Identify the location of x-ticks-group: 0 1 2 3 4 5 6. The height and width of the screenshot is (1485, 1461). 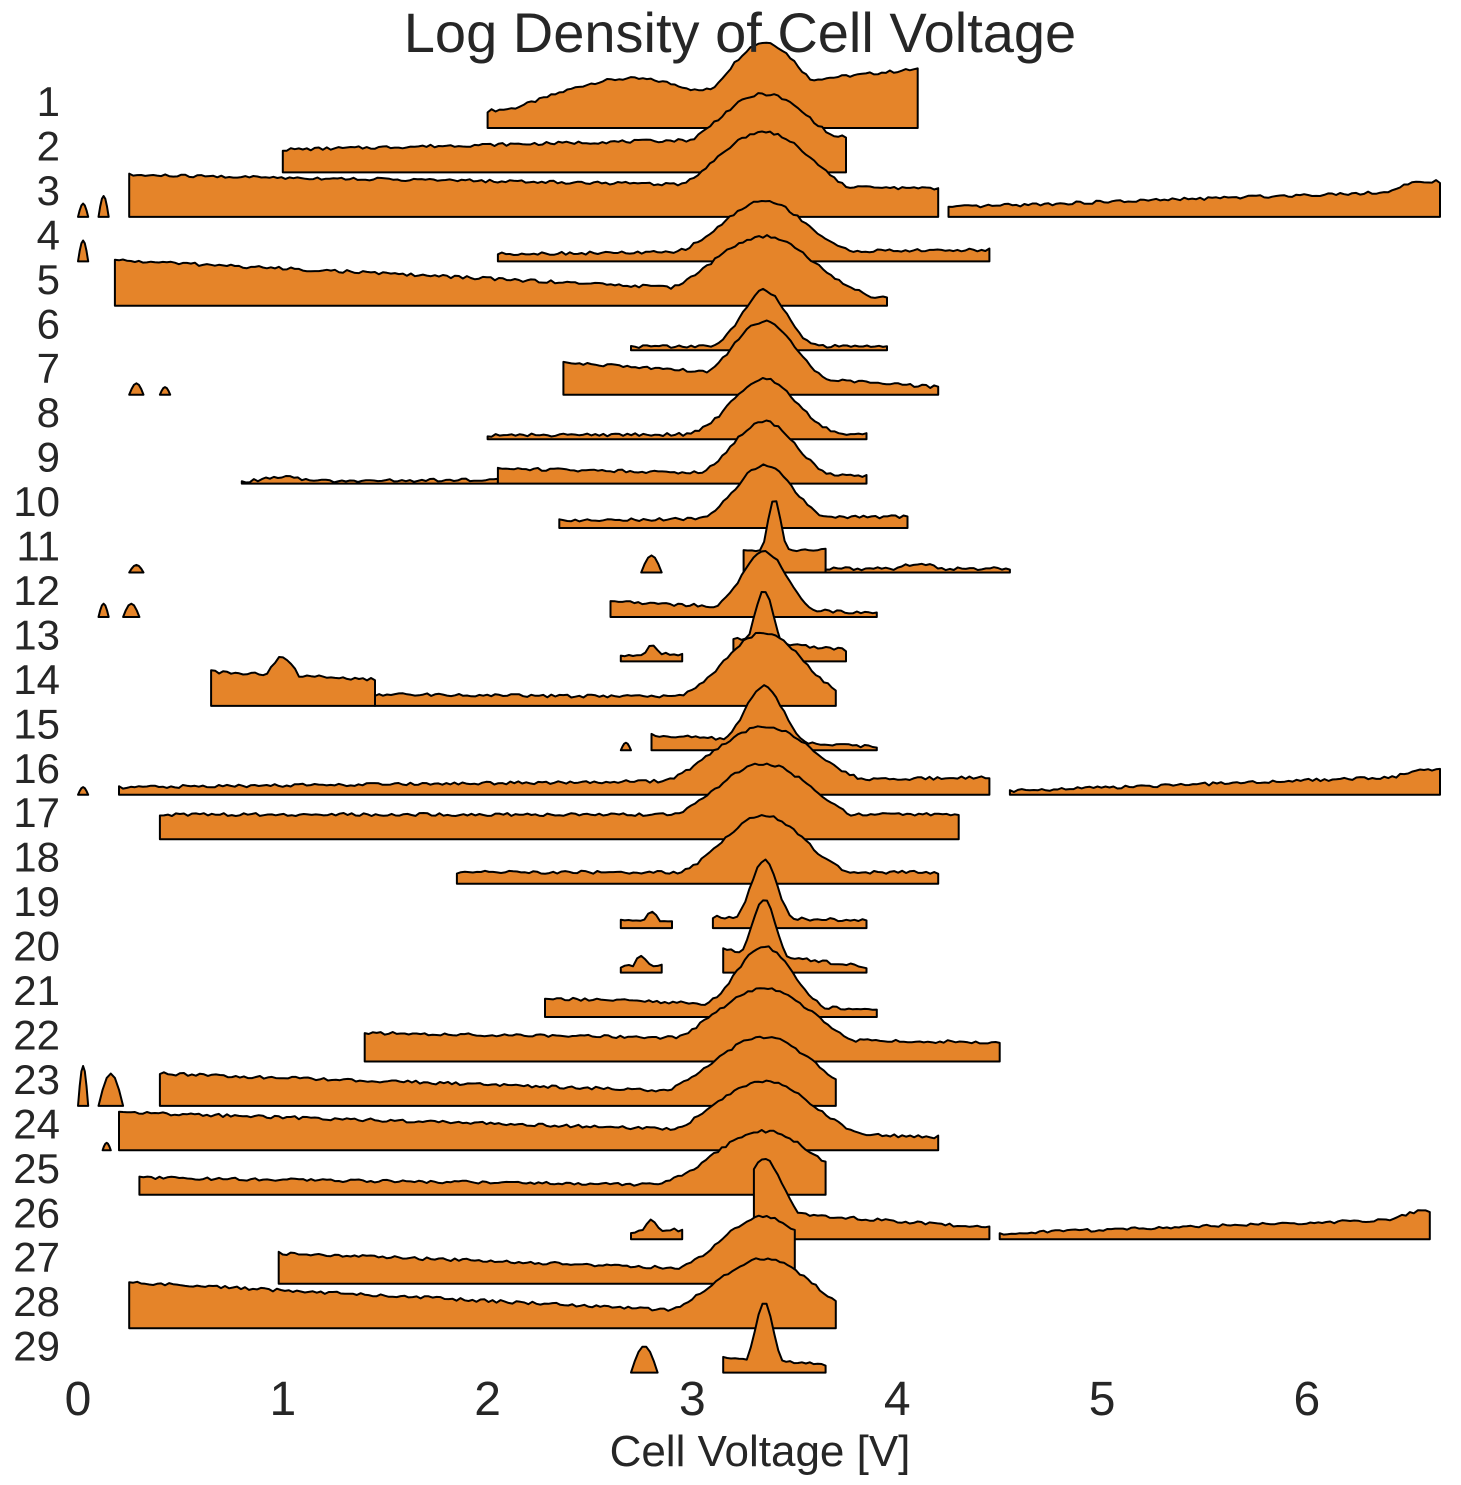
(693, 1399).